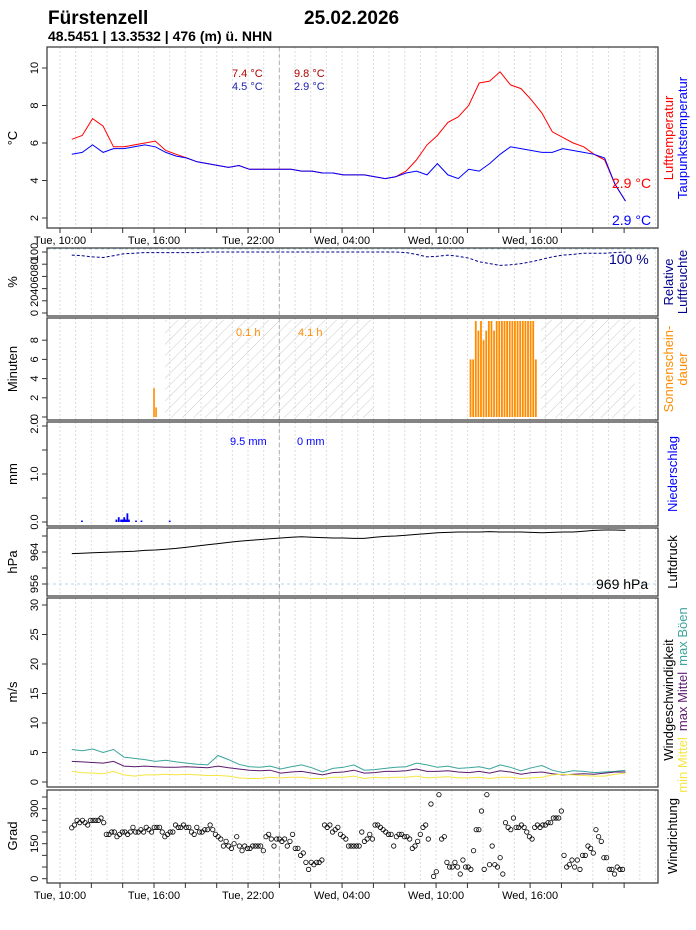  What do you see at coordinates (35, 473) in the screenshot?
I see `y-tick-label: 1.0` at bounding box center [35, 473].